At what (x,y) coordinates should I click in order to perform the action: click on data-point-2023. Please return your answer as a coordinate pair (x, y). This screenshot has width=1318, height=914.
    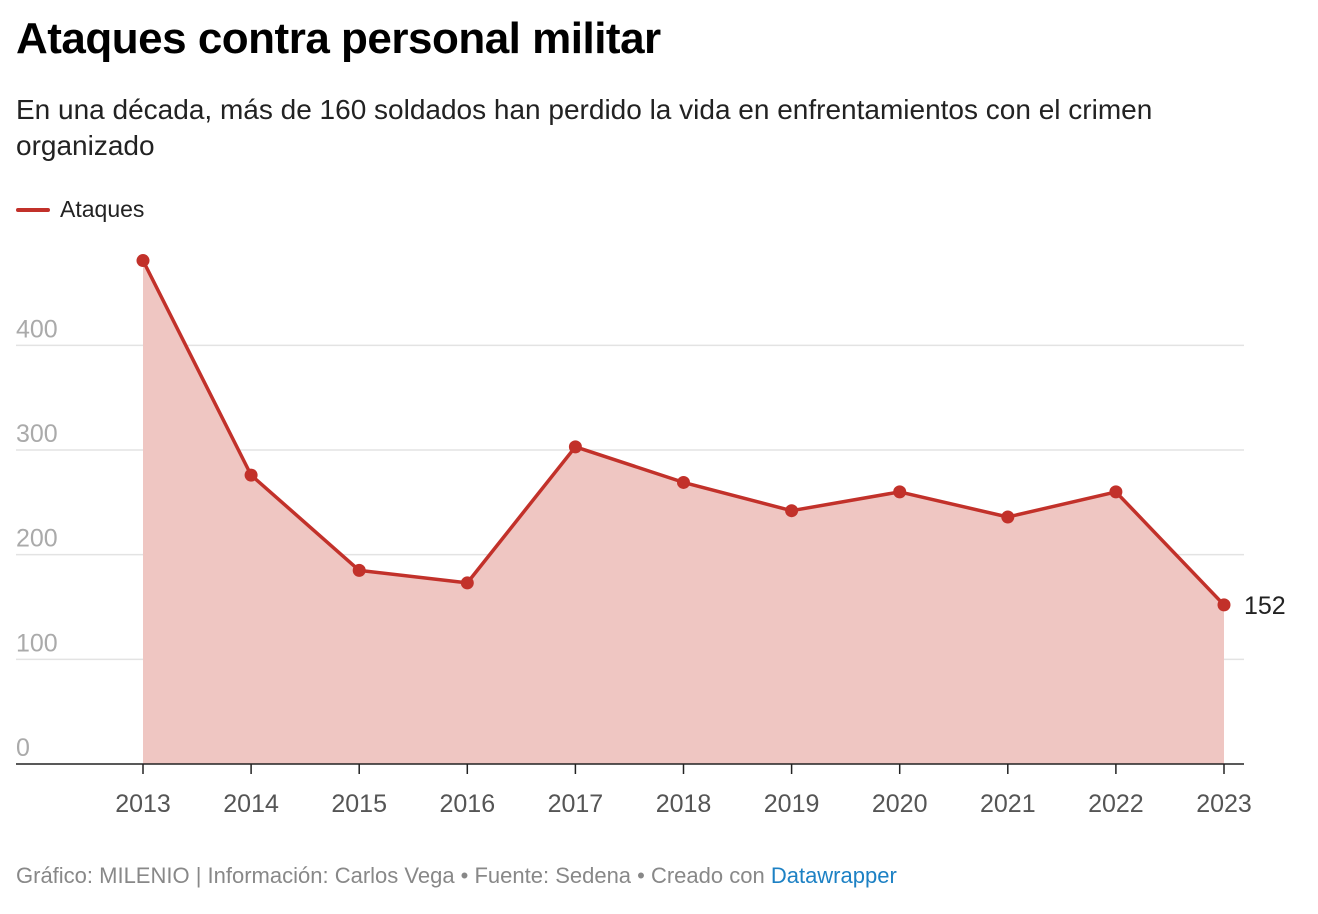
    Looking at the image, I should click on (1224, 605).